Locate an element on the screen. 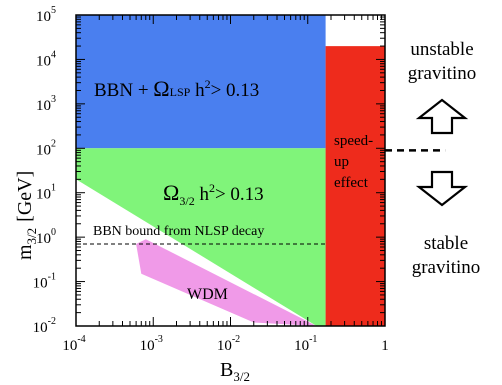 The height and width of the screenshot is (385, 502). arrow-down-icon is located at coordinates (442, 188).